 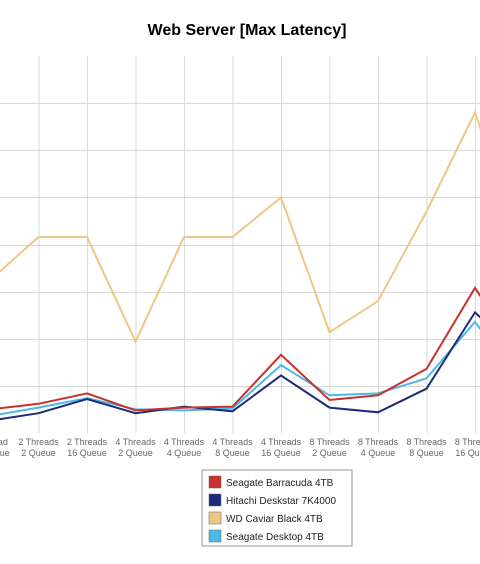 I want to click on legend-box, so click(x=277, y=508).